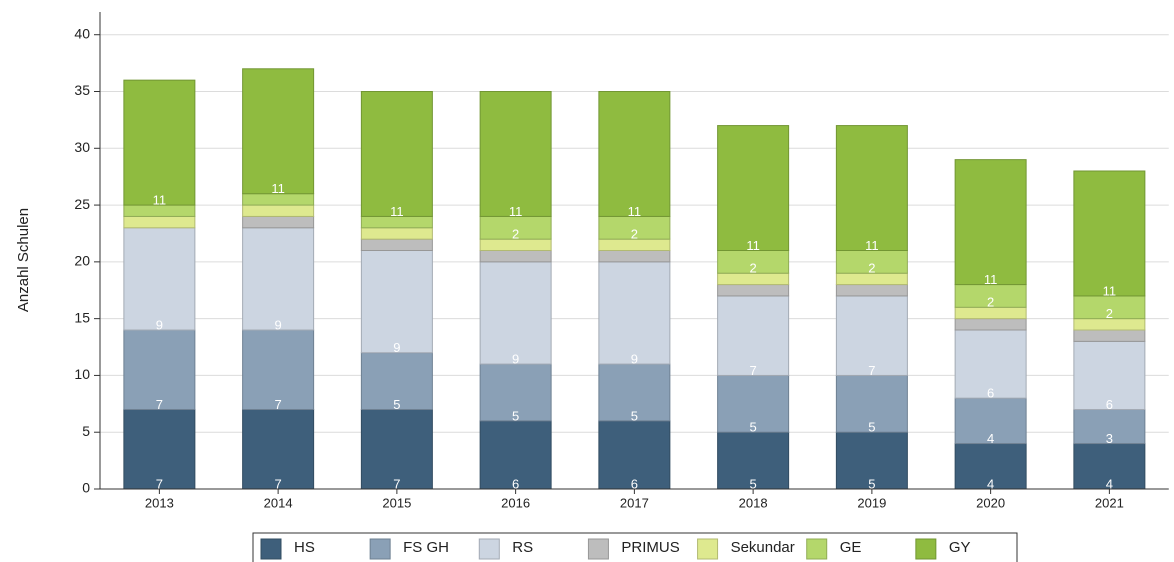 The height and width of the screenshot is (562, 1174). What do you see at coordinates (86, 488) in the screenshot?
I see `y-tick-label: 0` at bounding box center [86, 488].